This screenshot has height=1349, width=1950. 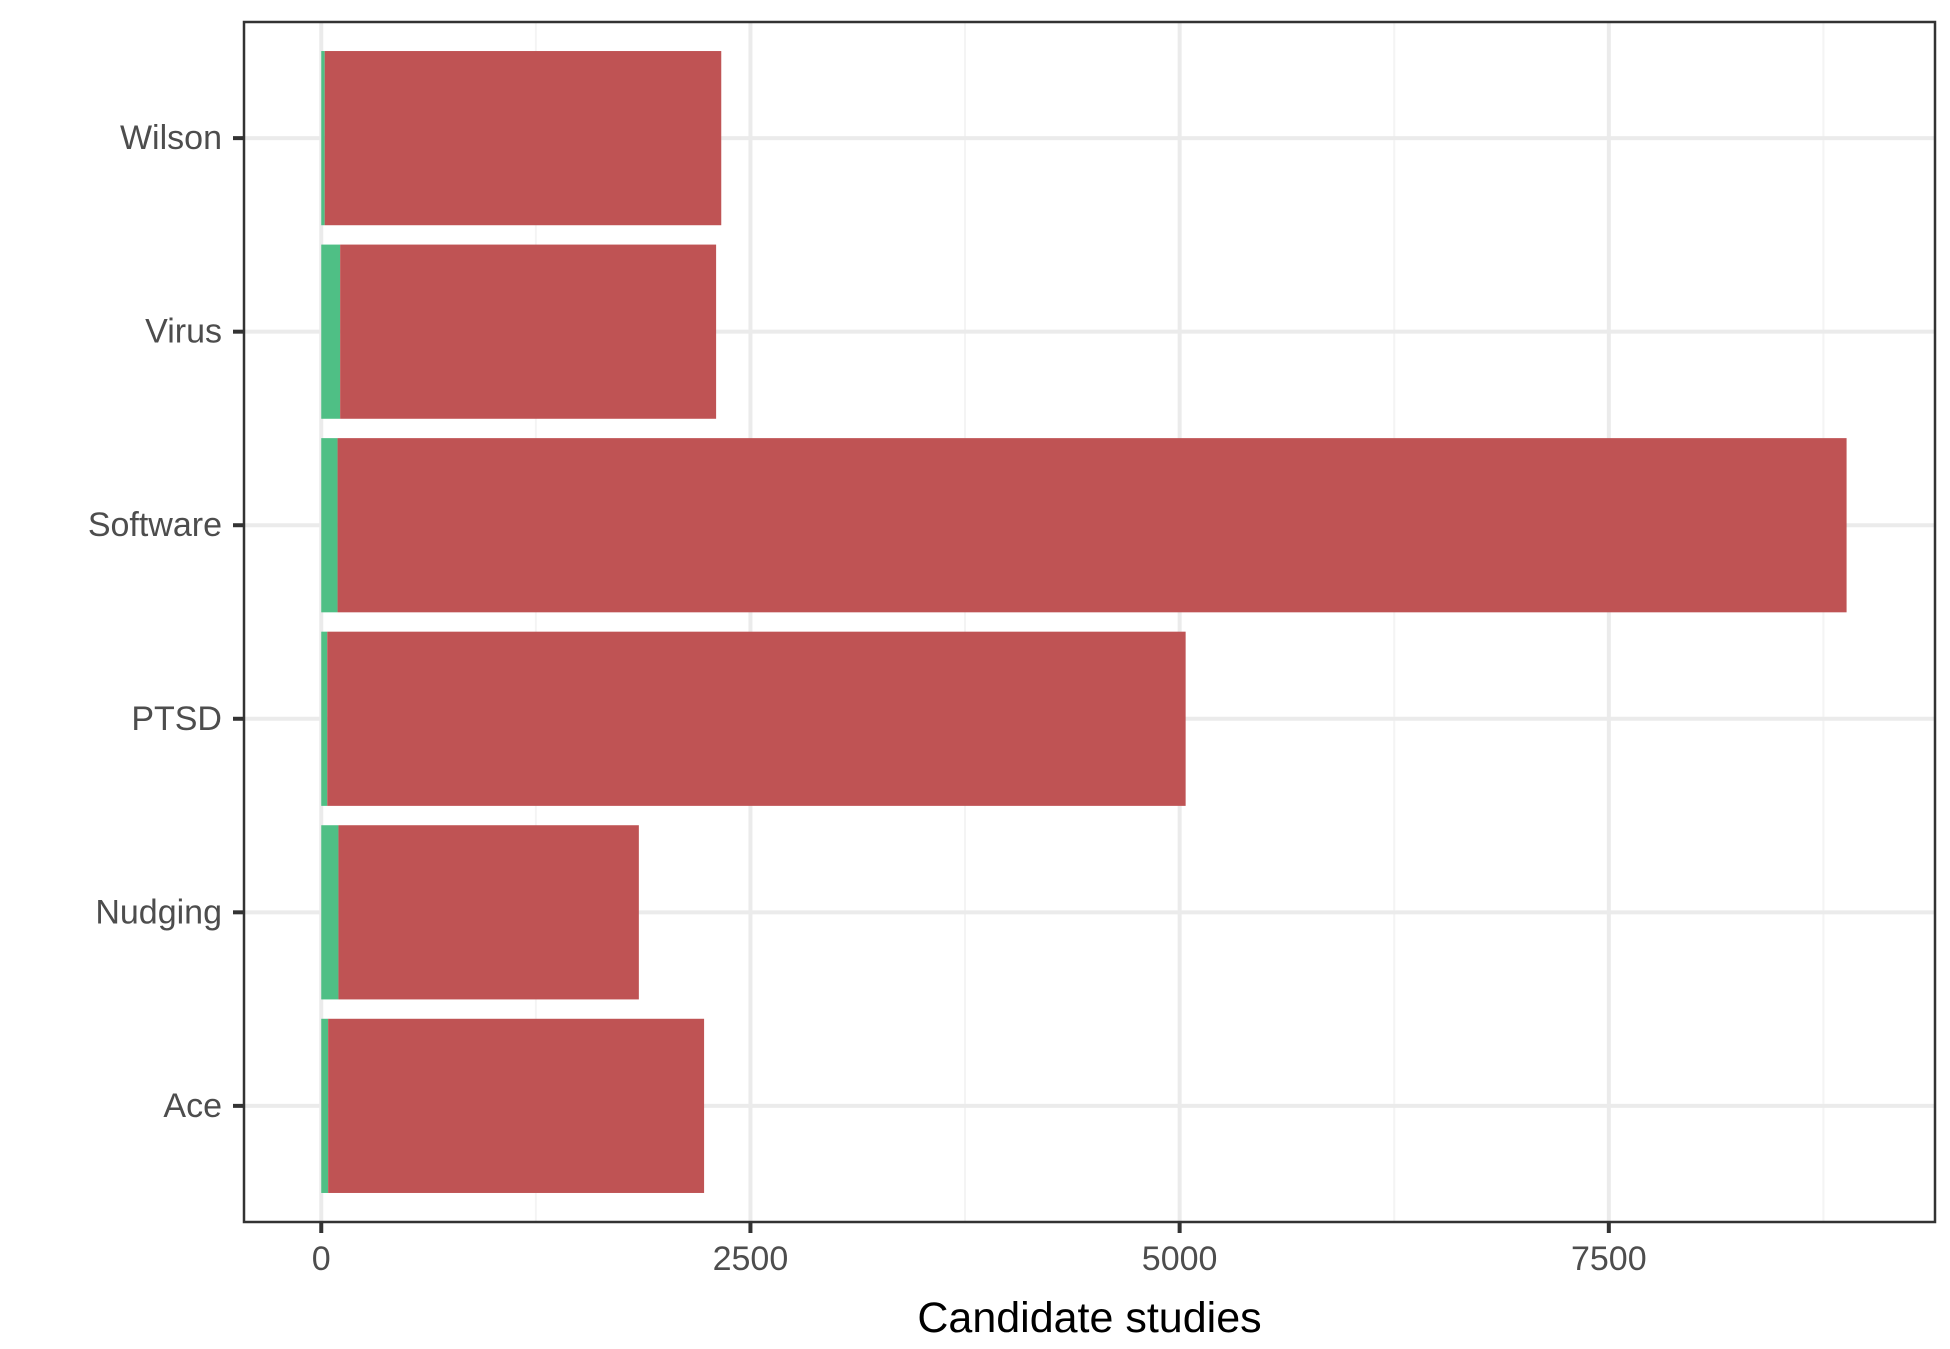 What do you see at coordinates (158, 912) in the screenshot?
I see `y-tick-label: Nudging` at bounding box center [158, 912].